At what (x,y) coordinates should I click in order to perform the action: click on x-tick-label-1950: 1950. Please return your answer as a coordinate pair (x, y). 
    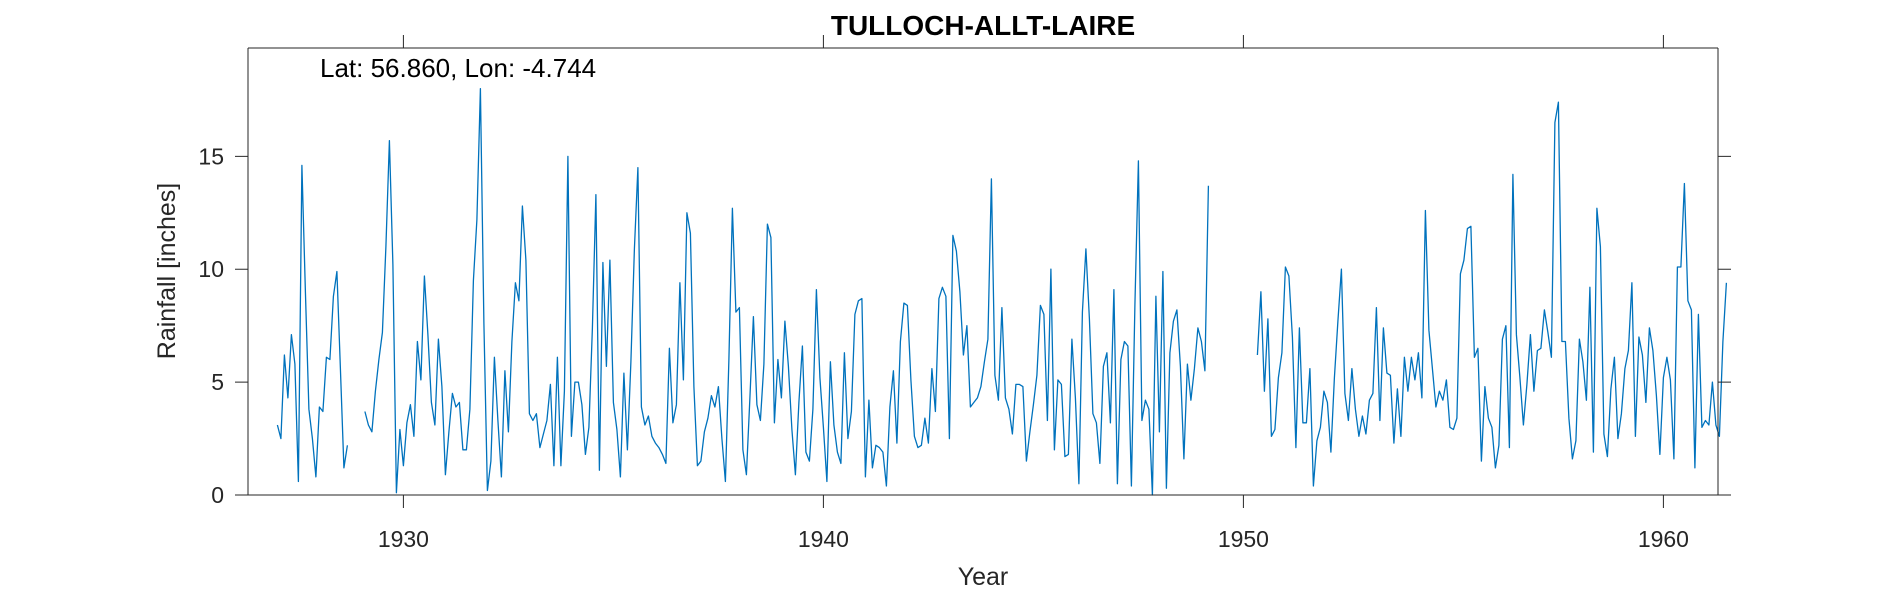
    Looking at the image, I should click on (1243, 539).